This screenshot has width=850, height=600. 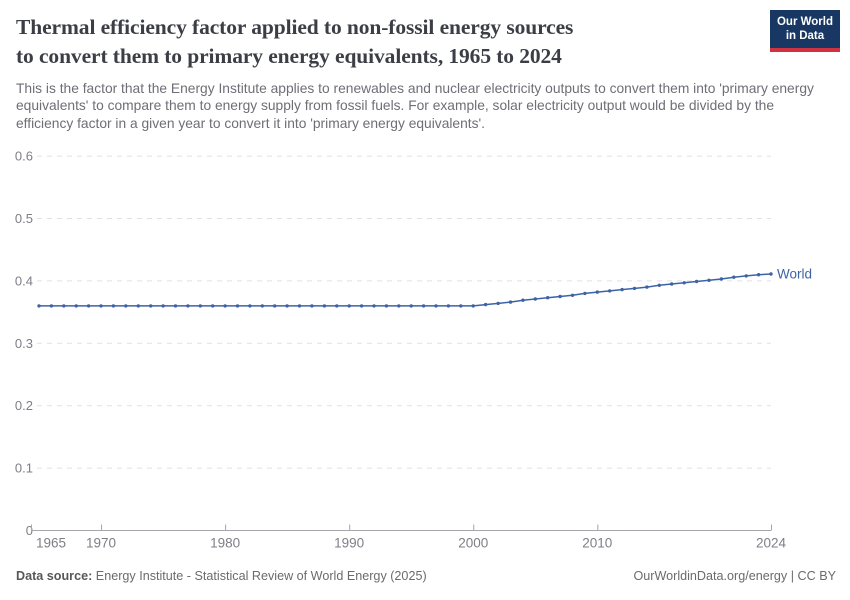 I want to click on x-axis-tick-label: 2000, so click(x=473, y=543).